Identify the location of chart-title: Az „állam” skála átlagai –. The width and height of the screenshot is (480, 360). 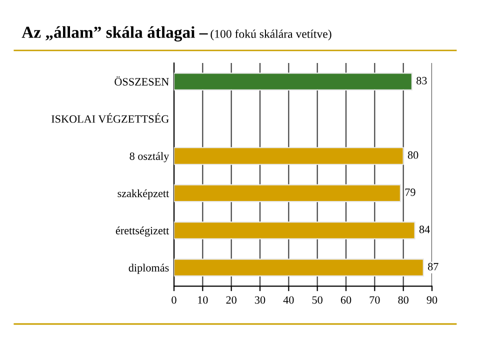
(115, 34).